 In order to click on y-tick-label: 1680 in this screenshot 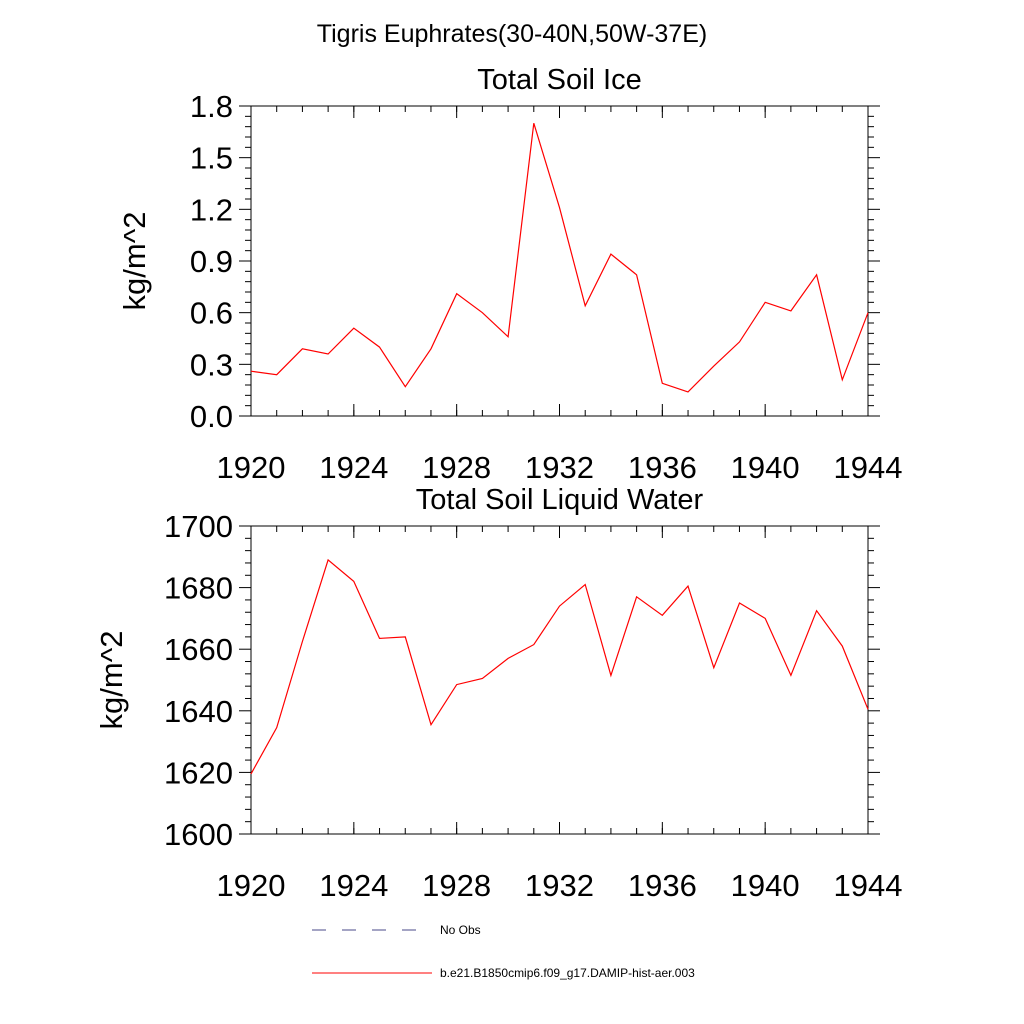, I will do `click(198, 588)`.